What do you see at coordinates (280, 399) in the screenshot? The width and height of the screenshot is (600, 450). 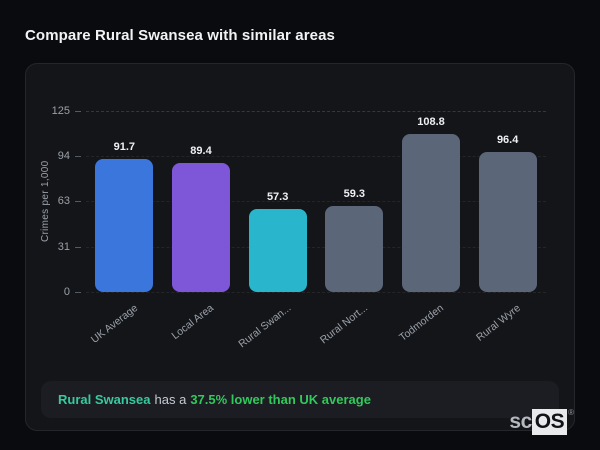 I see `note-stat-text: 37.5% lower than UK average` at bounding box center [280, 399].